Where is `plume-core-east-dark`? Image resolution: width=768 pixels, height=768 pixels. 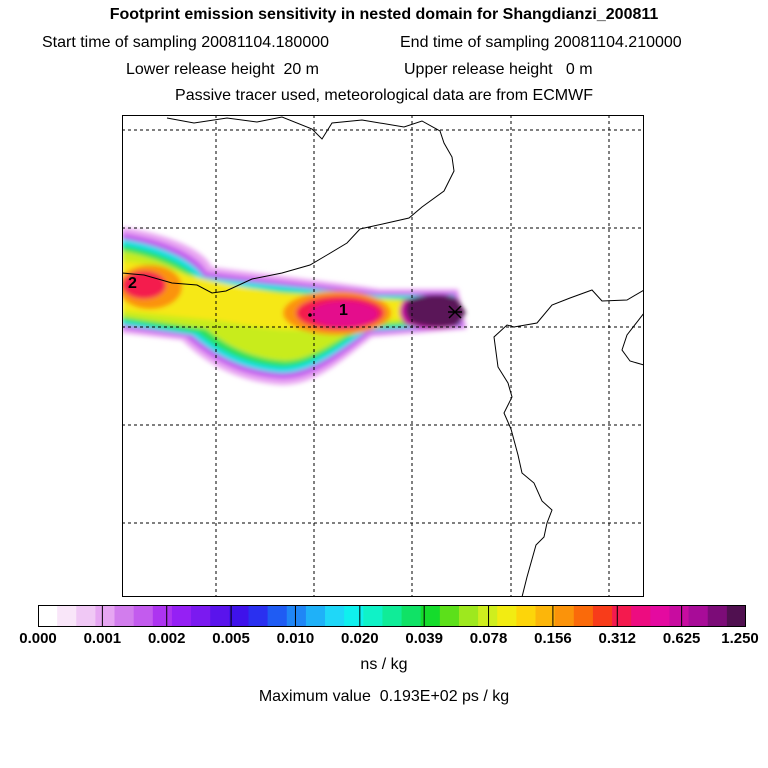 plume-core-east-dark is located at coordinates (435, 311).